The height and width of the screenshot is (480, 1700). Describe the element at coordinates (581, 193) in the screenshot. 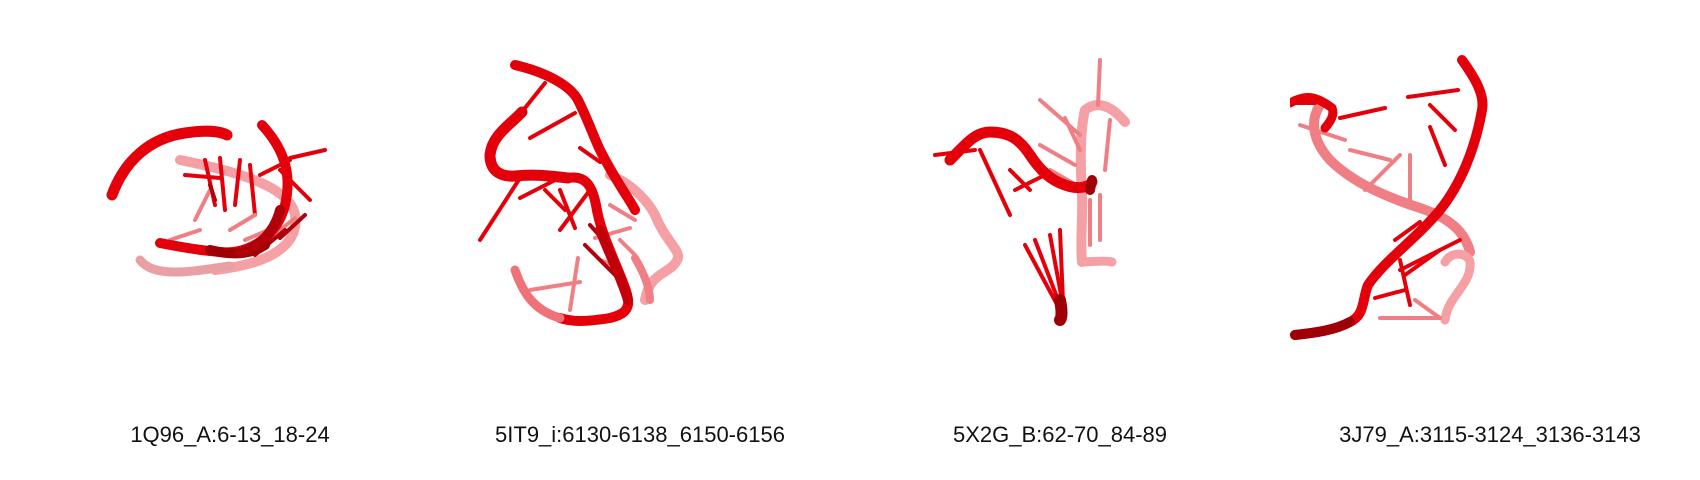

I see `rna-structure-2-image` at that location.